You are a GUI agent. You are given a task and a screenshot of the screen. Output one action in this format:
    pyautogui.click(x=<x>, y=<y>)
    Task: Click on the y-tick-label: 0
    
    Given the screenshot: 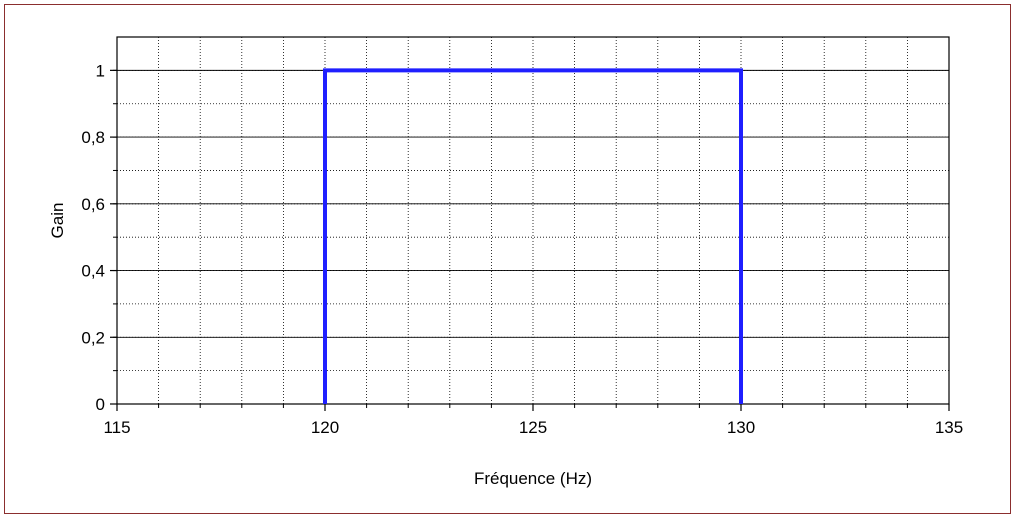 What is the action you would take?
    pyautogui.click(x=100, y=404)
    